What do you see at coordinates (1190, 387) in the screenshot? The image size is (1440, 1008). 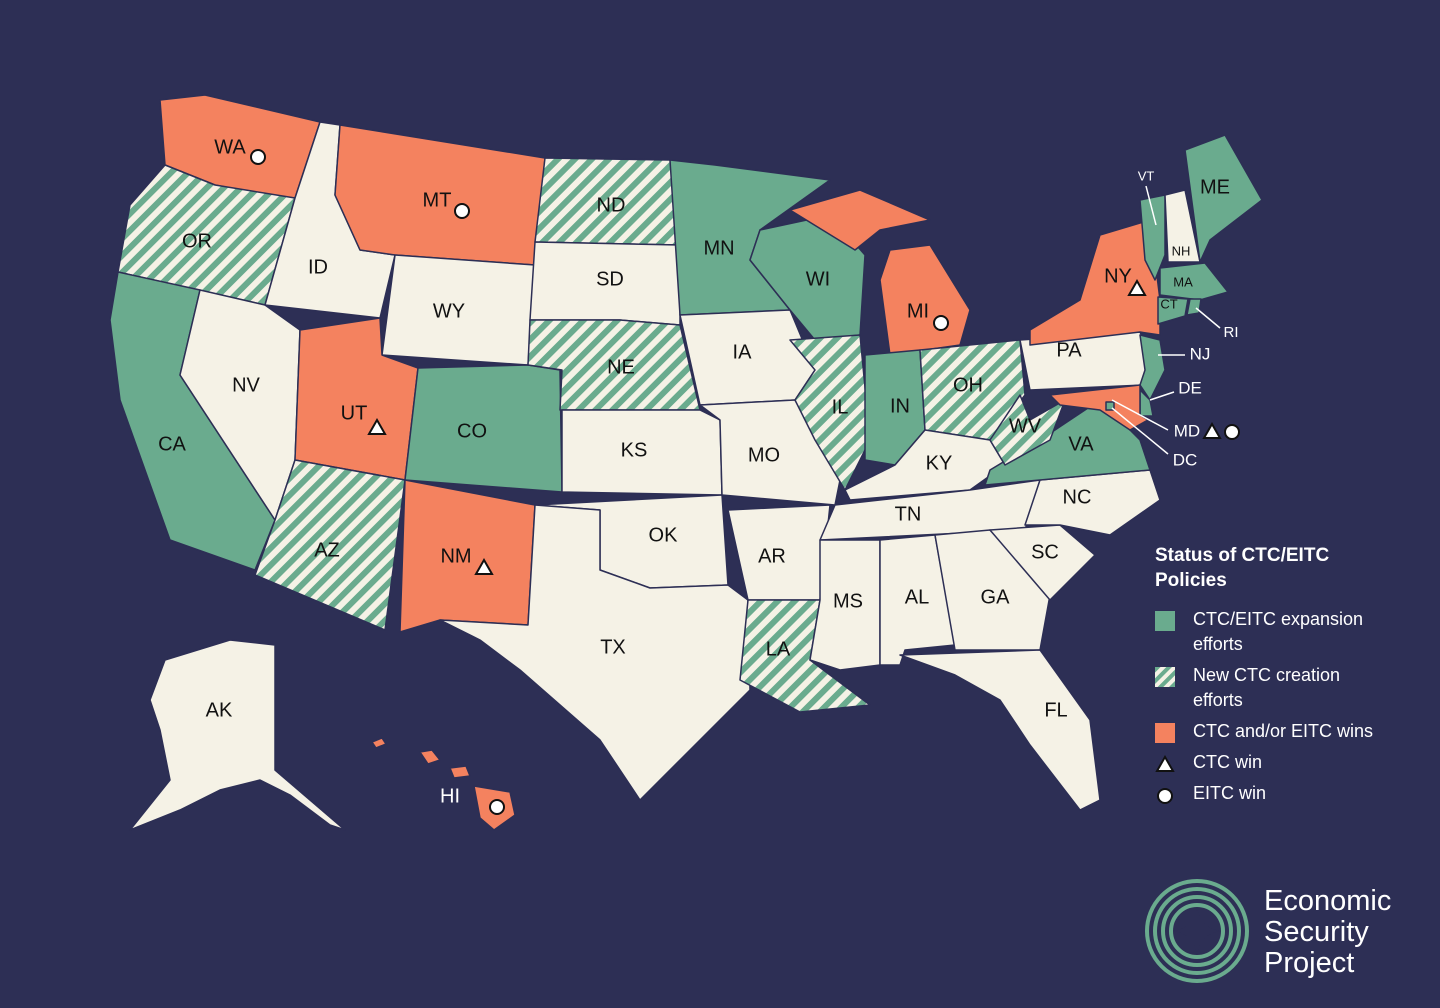 I see `state-label: DE` at bounding box center [1190, 387].